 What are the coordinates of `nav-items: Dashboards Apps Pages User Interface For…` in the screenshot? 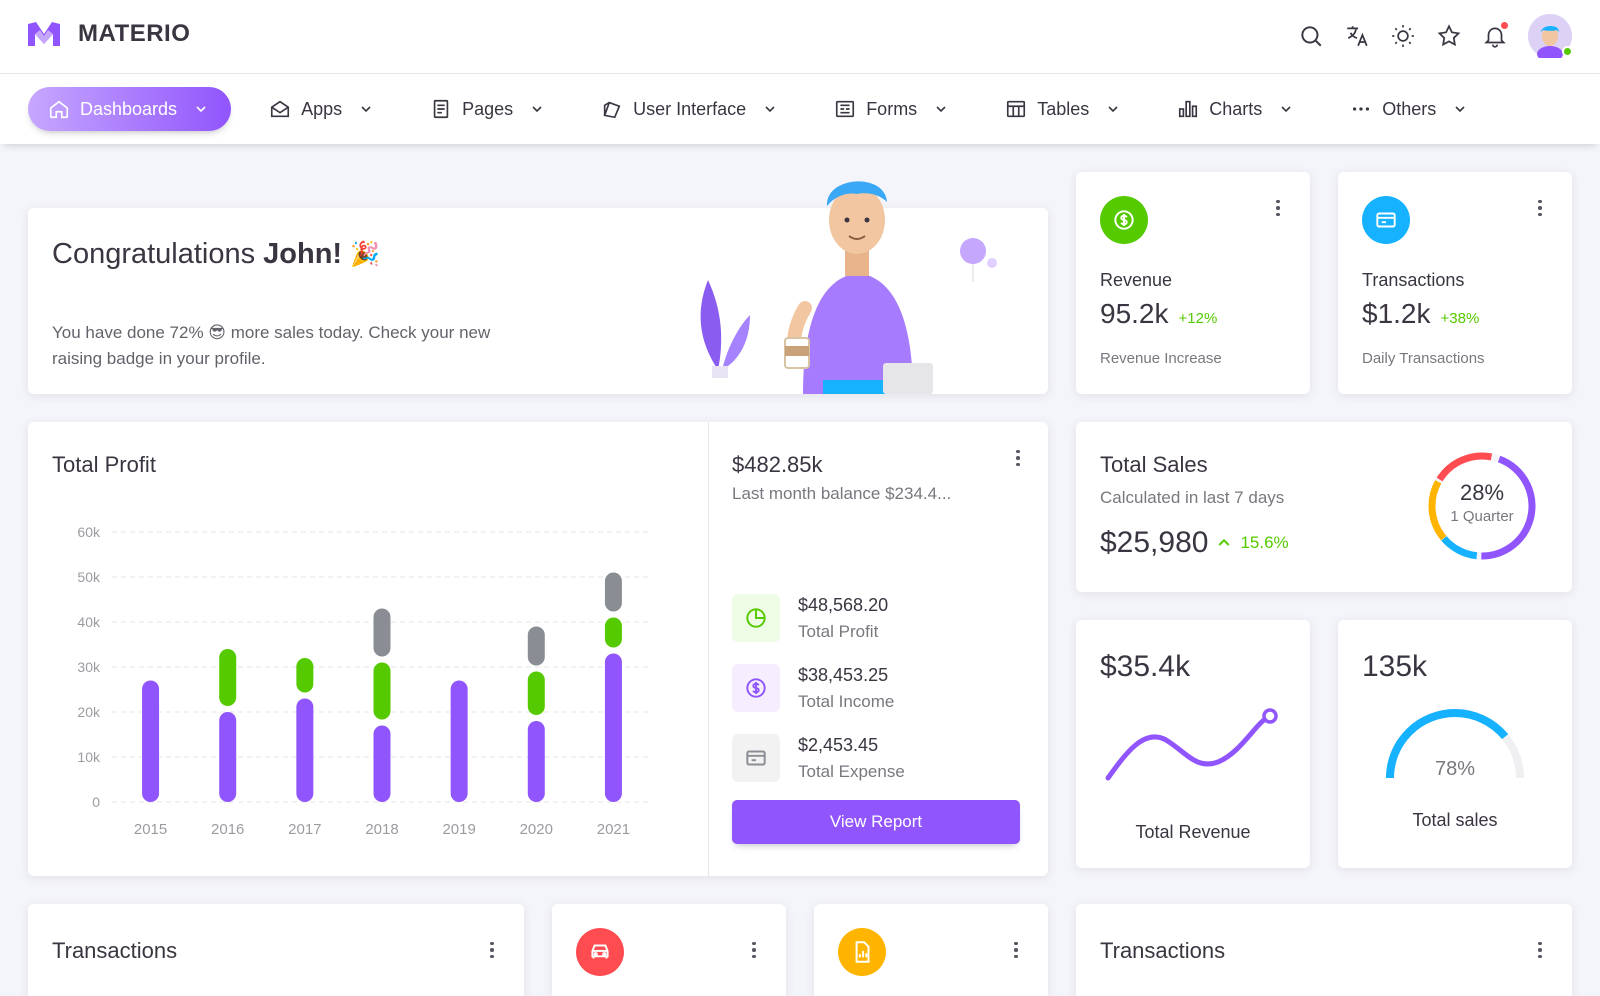 It's located at (767, 109).